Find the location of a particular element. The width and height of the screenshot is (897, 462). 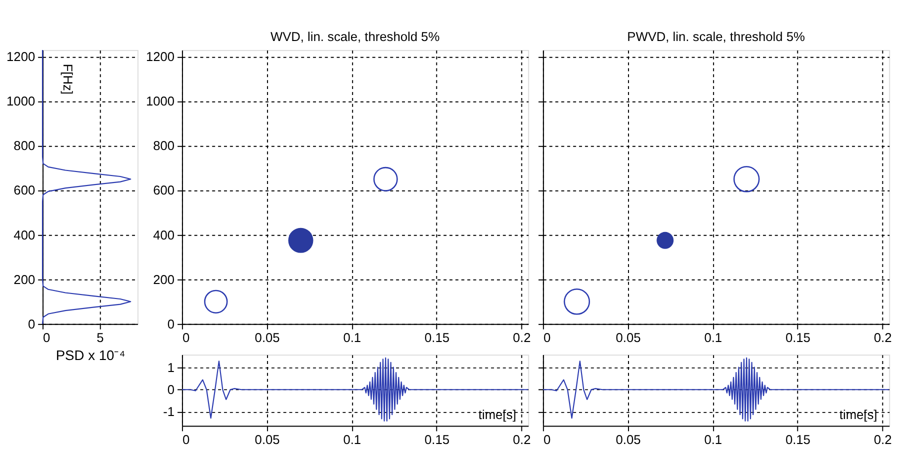

chart-title: PWVD, lin. scale, threshold 5% is located at coordinates (716, 36).